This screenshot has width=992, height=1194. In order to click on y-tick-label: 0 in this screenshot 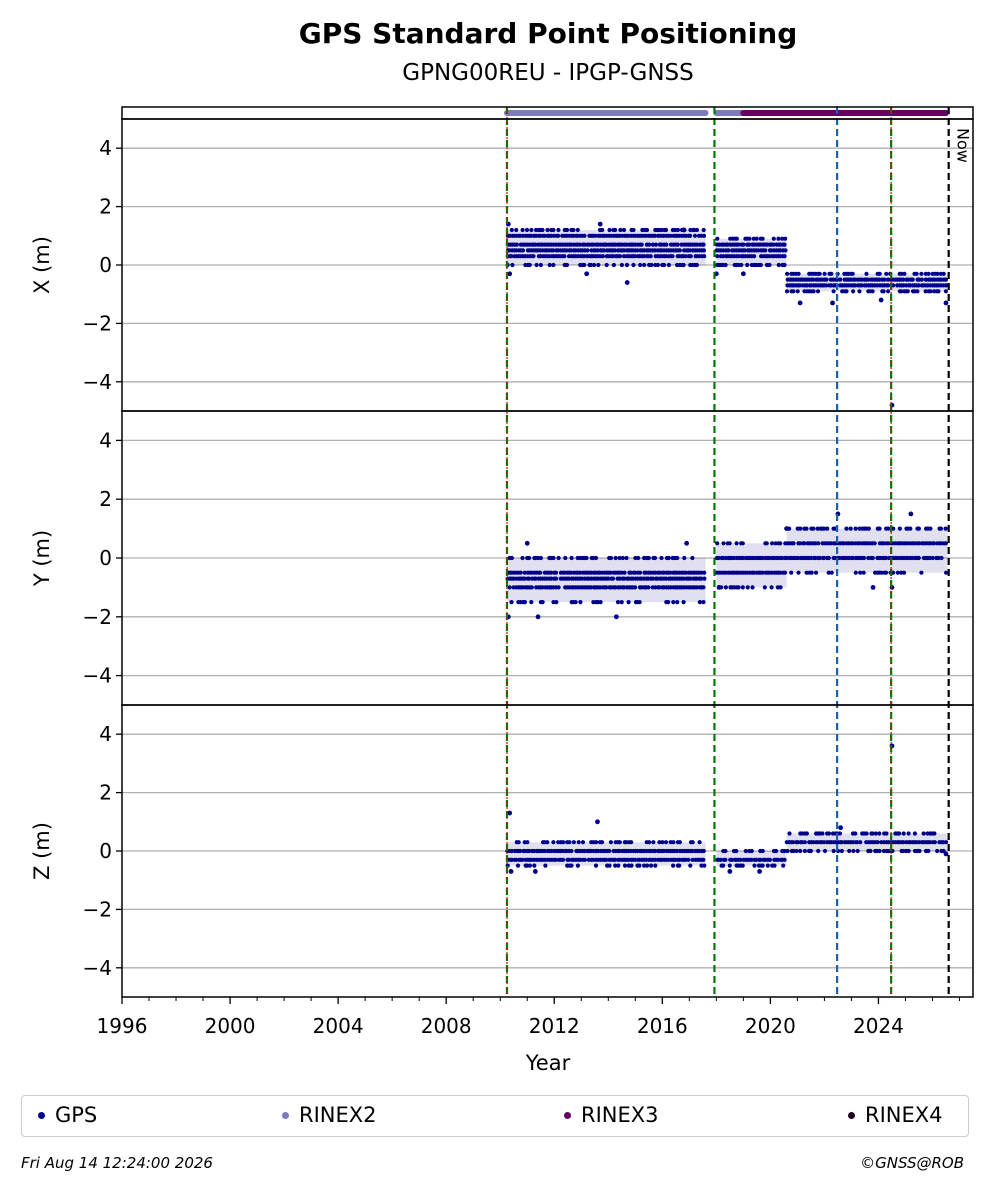, I will do `click(105, 558)`.